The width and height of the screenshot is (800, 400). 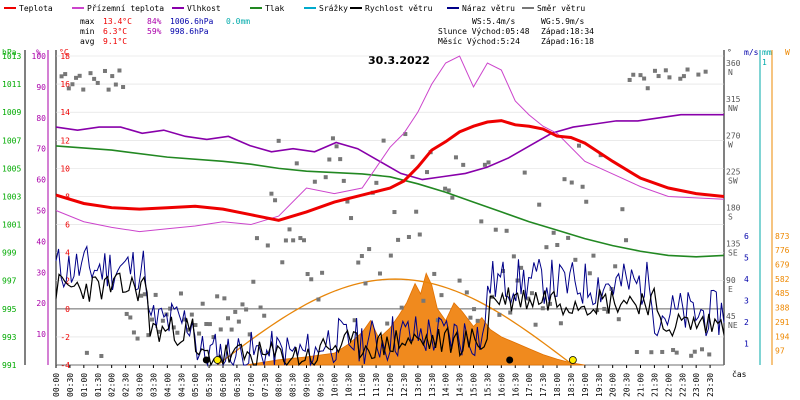 What do you see at coordinates (9, 52) in the screenshot?
I see `hpa-axis-title: hPa` at bounding box center [9, 52].